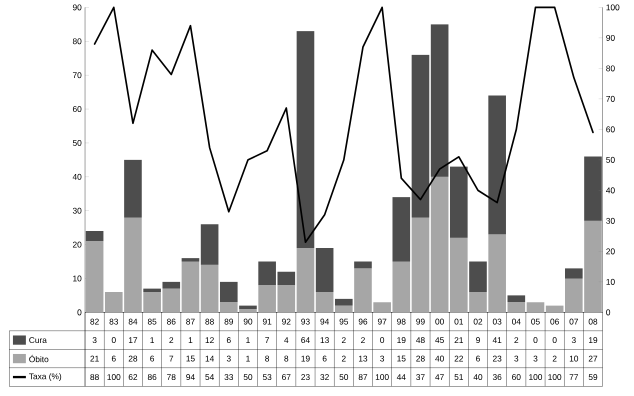 This screenshot has width=634, height=396. What do you see at coordinates (114, 321) in the screenshot?
I see `x-tick-label: 83` at bounding box center [114, 321].